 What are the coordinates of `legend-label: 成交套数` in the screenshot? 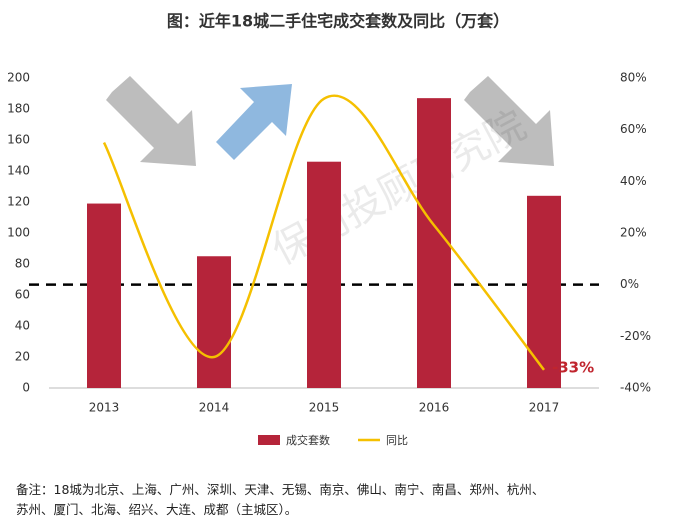 It's located at (308, 440).